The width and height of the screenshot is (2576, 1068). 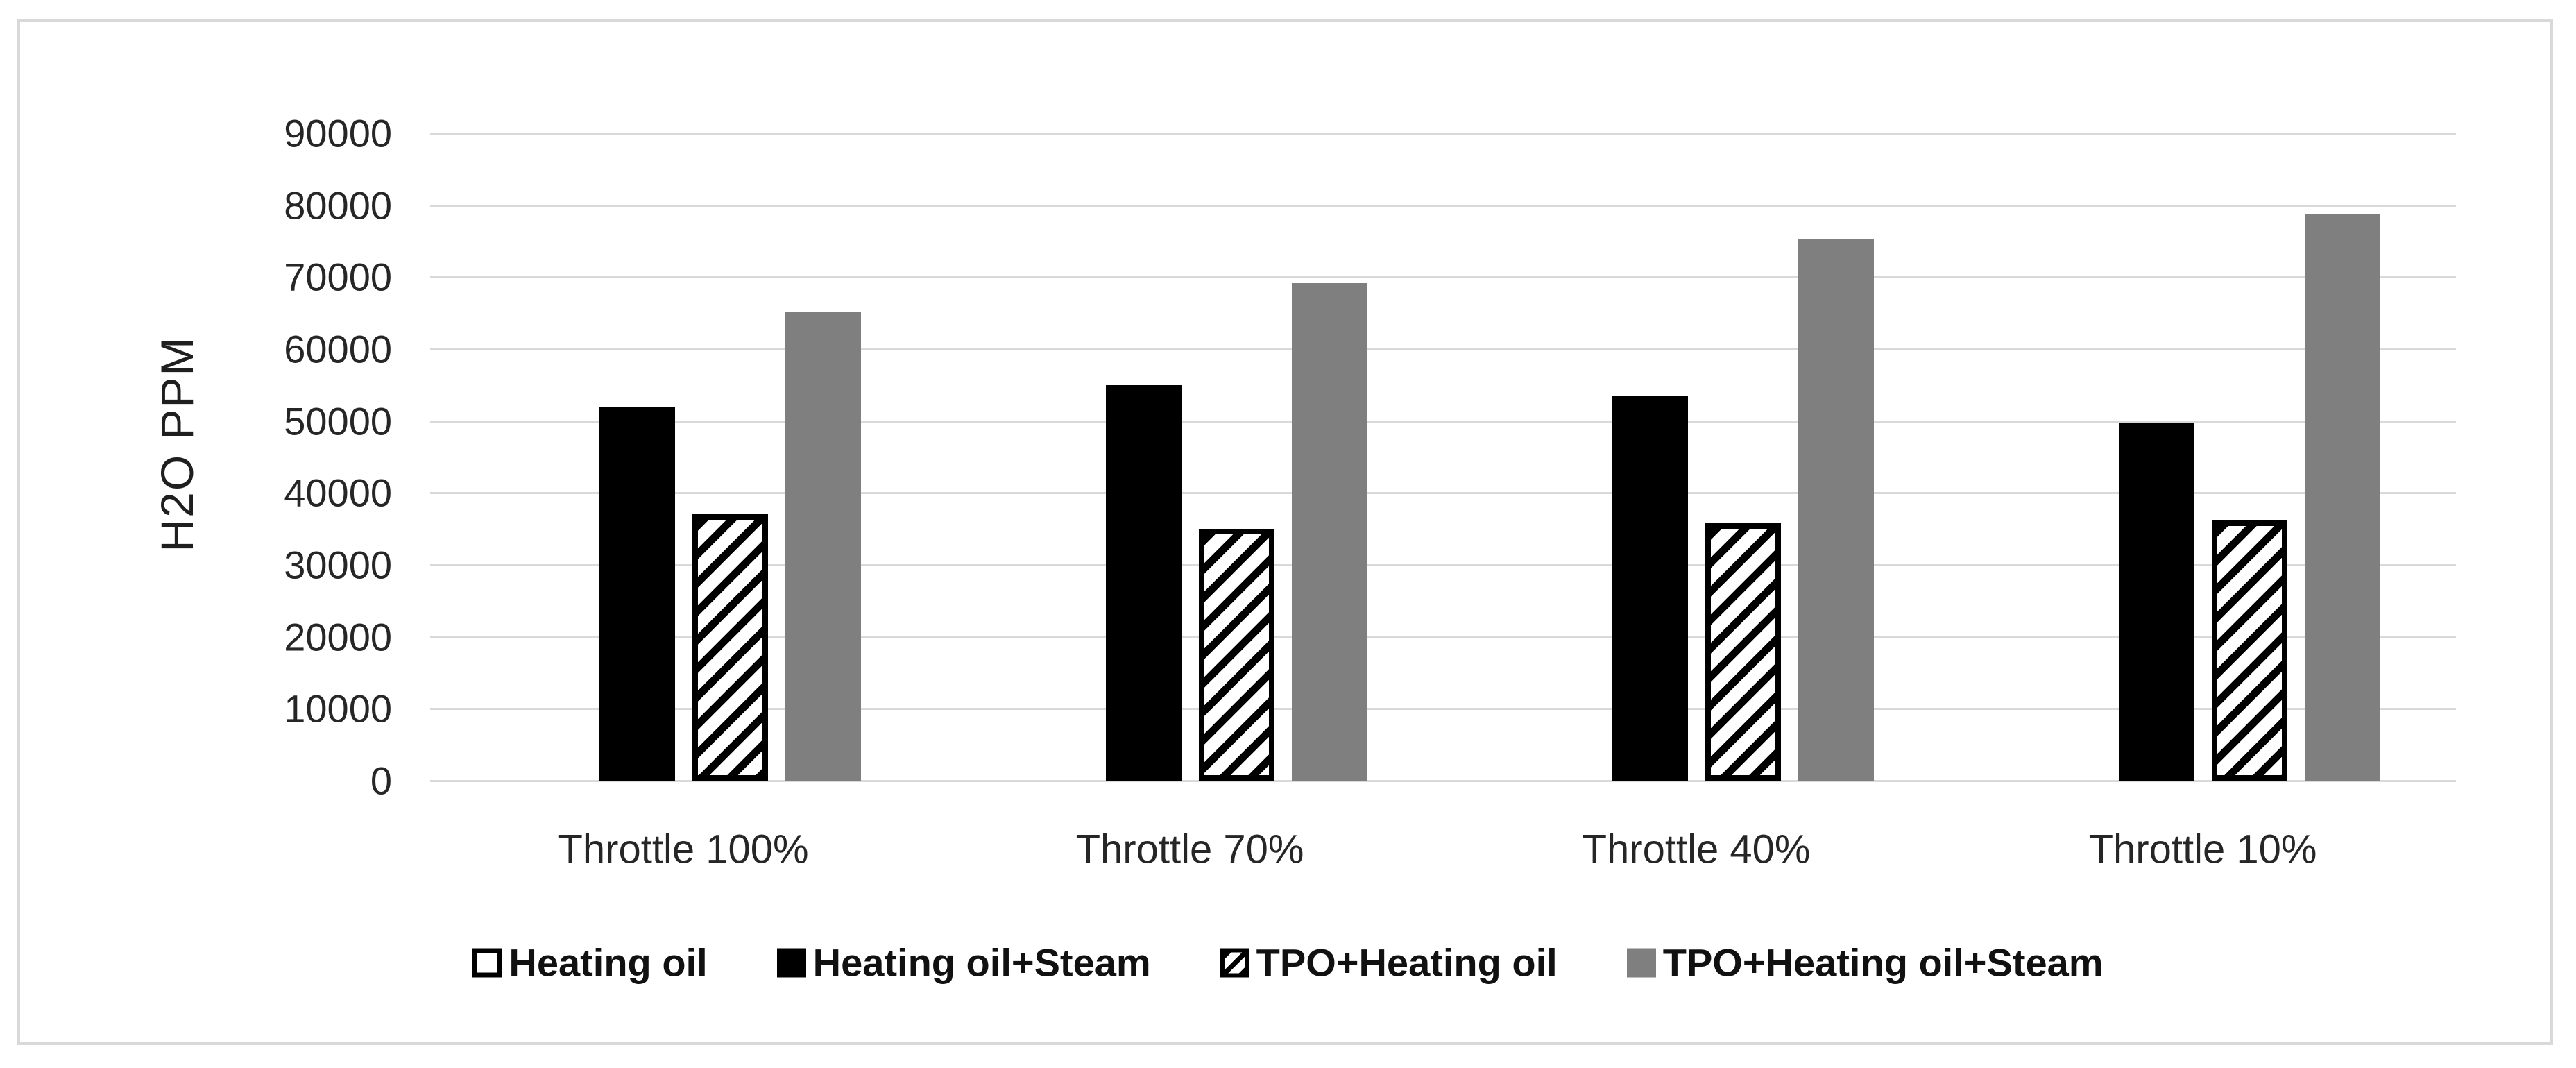 I want to click on y-tick-label: 50000, so click(x=338, y=421).